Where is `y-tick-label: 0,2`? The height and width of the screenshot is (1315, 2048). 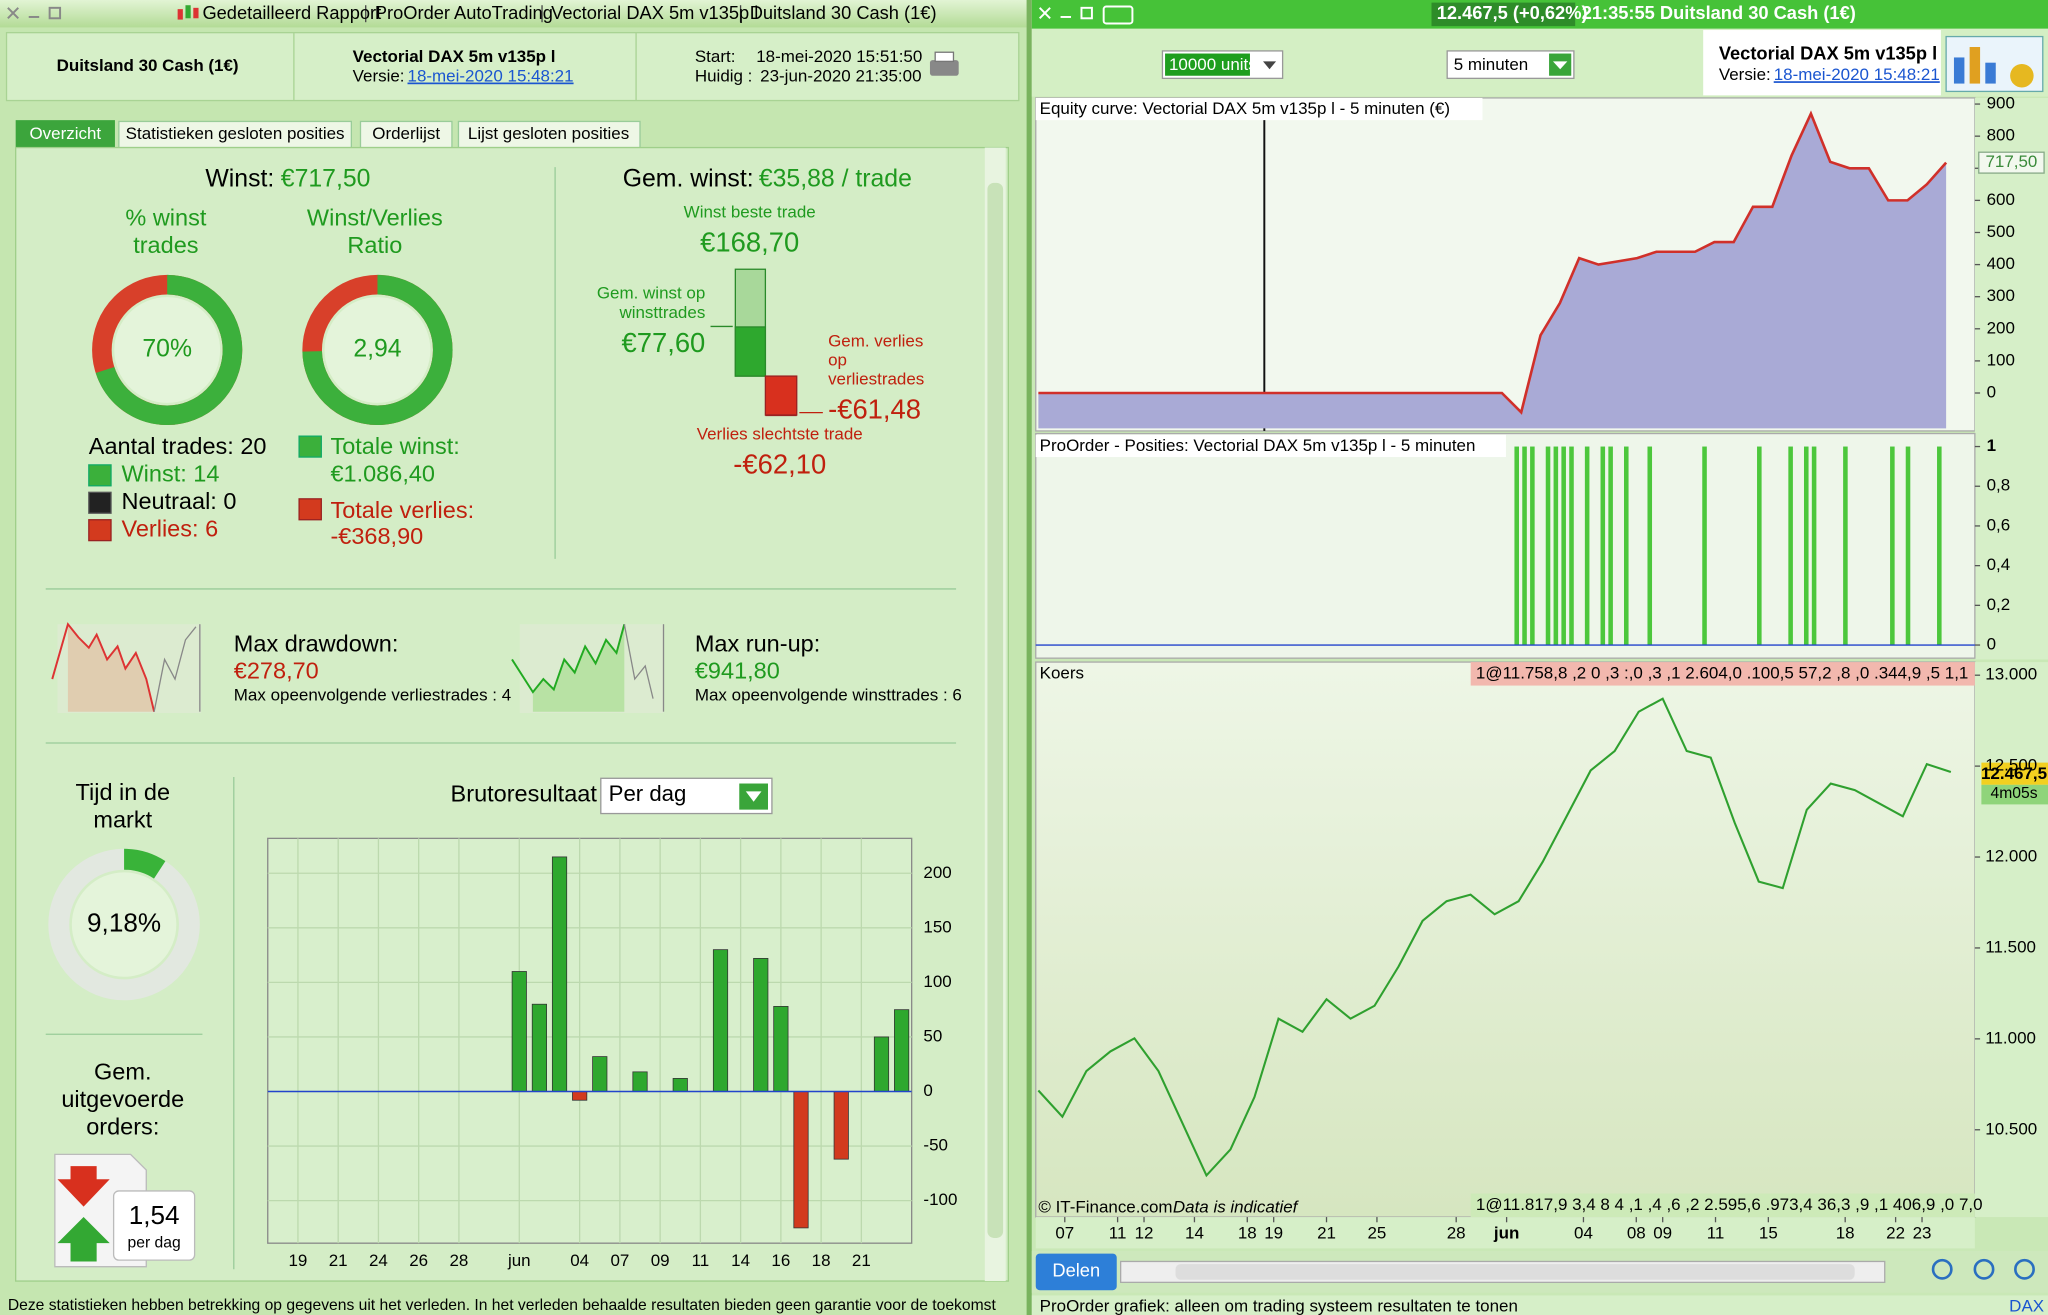
y-tick-label: 0,2 is located at coordinates (1999, 604).